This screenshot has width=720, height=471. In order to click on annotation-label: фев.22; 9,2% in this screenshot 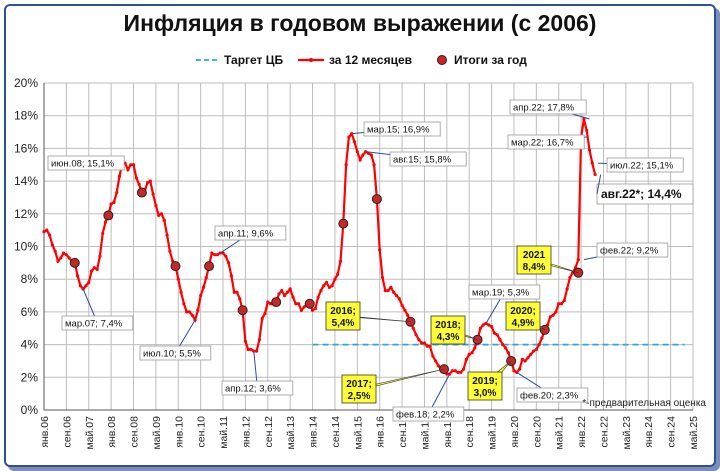, I will do `click(629, 251)`.